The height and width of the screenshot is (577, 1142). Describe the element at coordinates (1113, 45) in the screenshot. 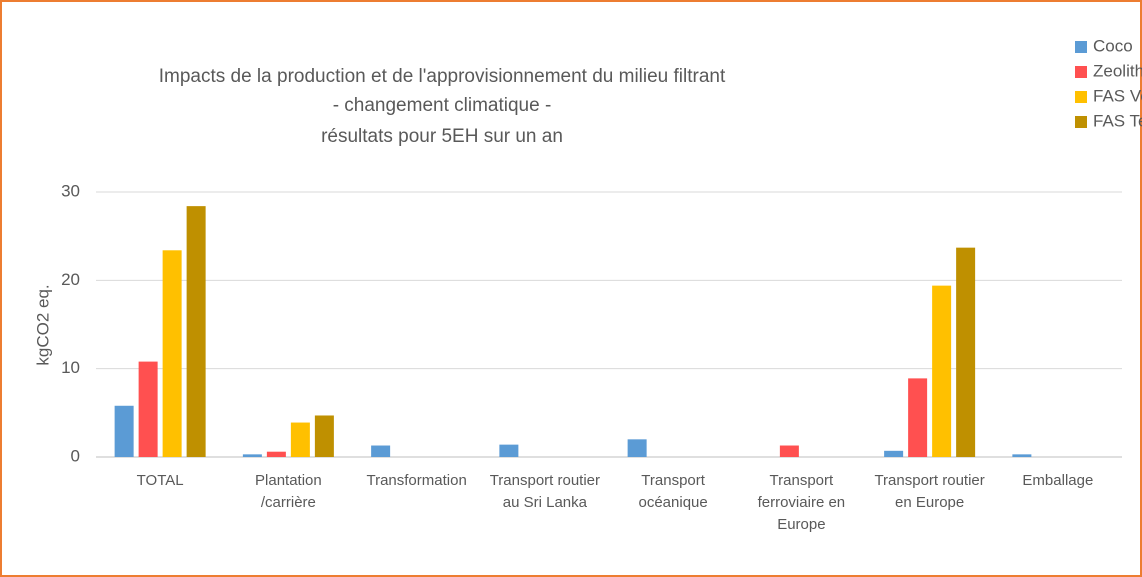

I see `legend-label: Coco` at that location.